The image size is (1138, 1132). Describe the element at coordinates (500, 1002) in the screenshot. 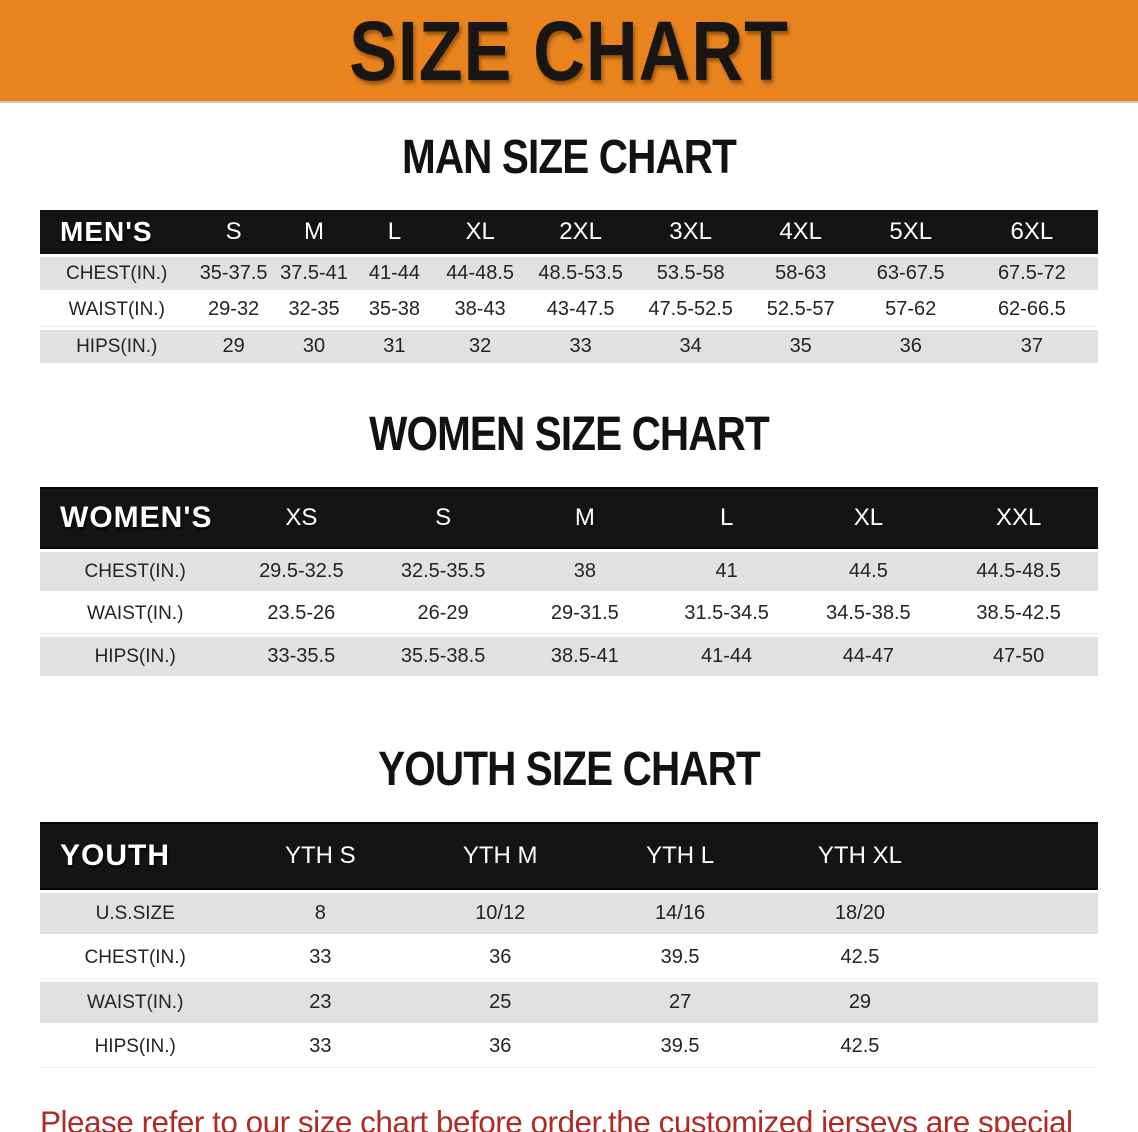

I see `measurement-value: 25` at that location.